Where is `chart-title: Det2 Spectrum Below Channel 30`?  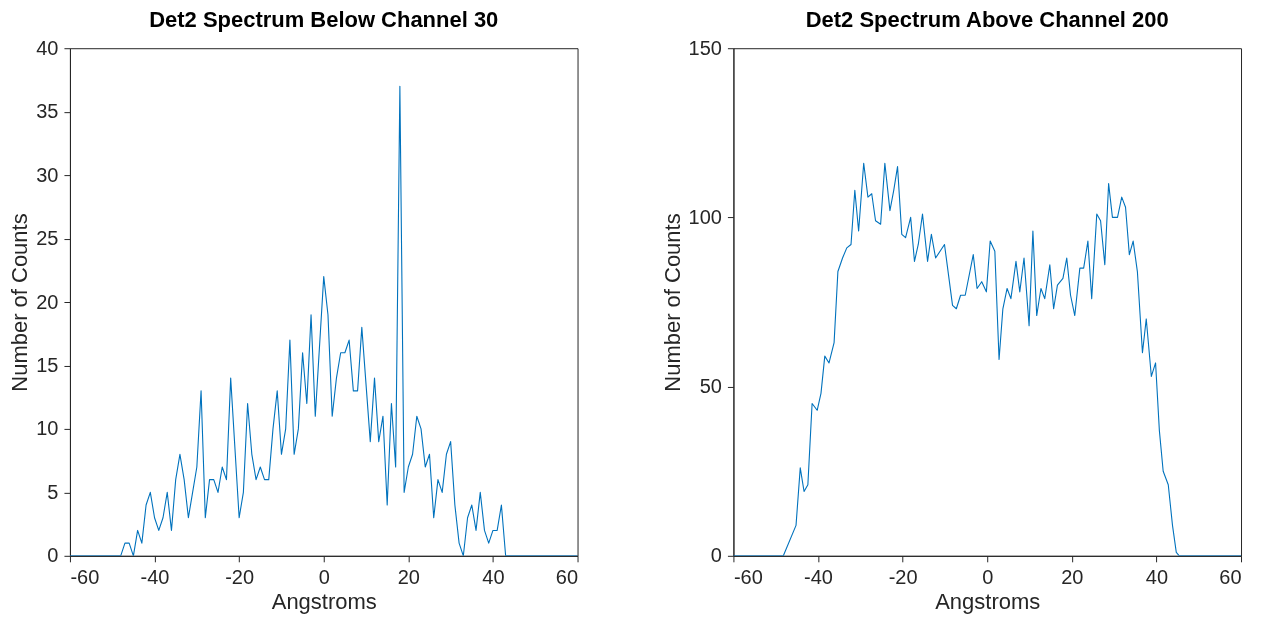
chart-title: Det2 Spectrum Below Channel 30 is located at coordinates (324, 20).